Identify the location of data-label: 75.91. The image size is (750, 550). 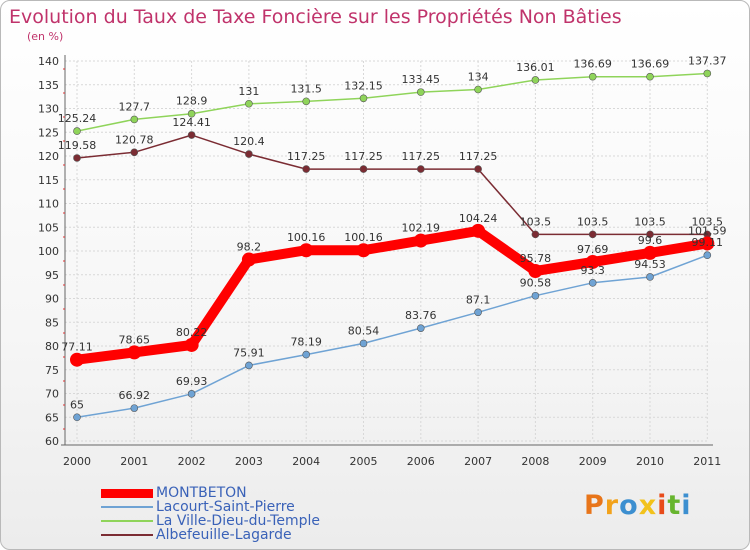
(249, 352).